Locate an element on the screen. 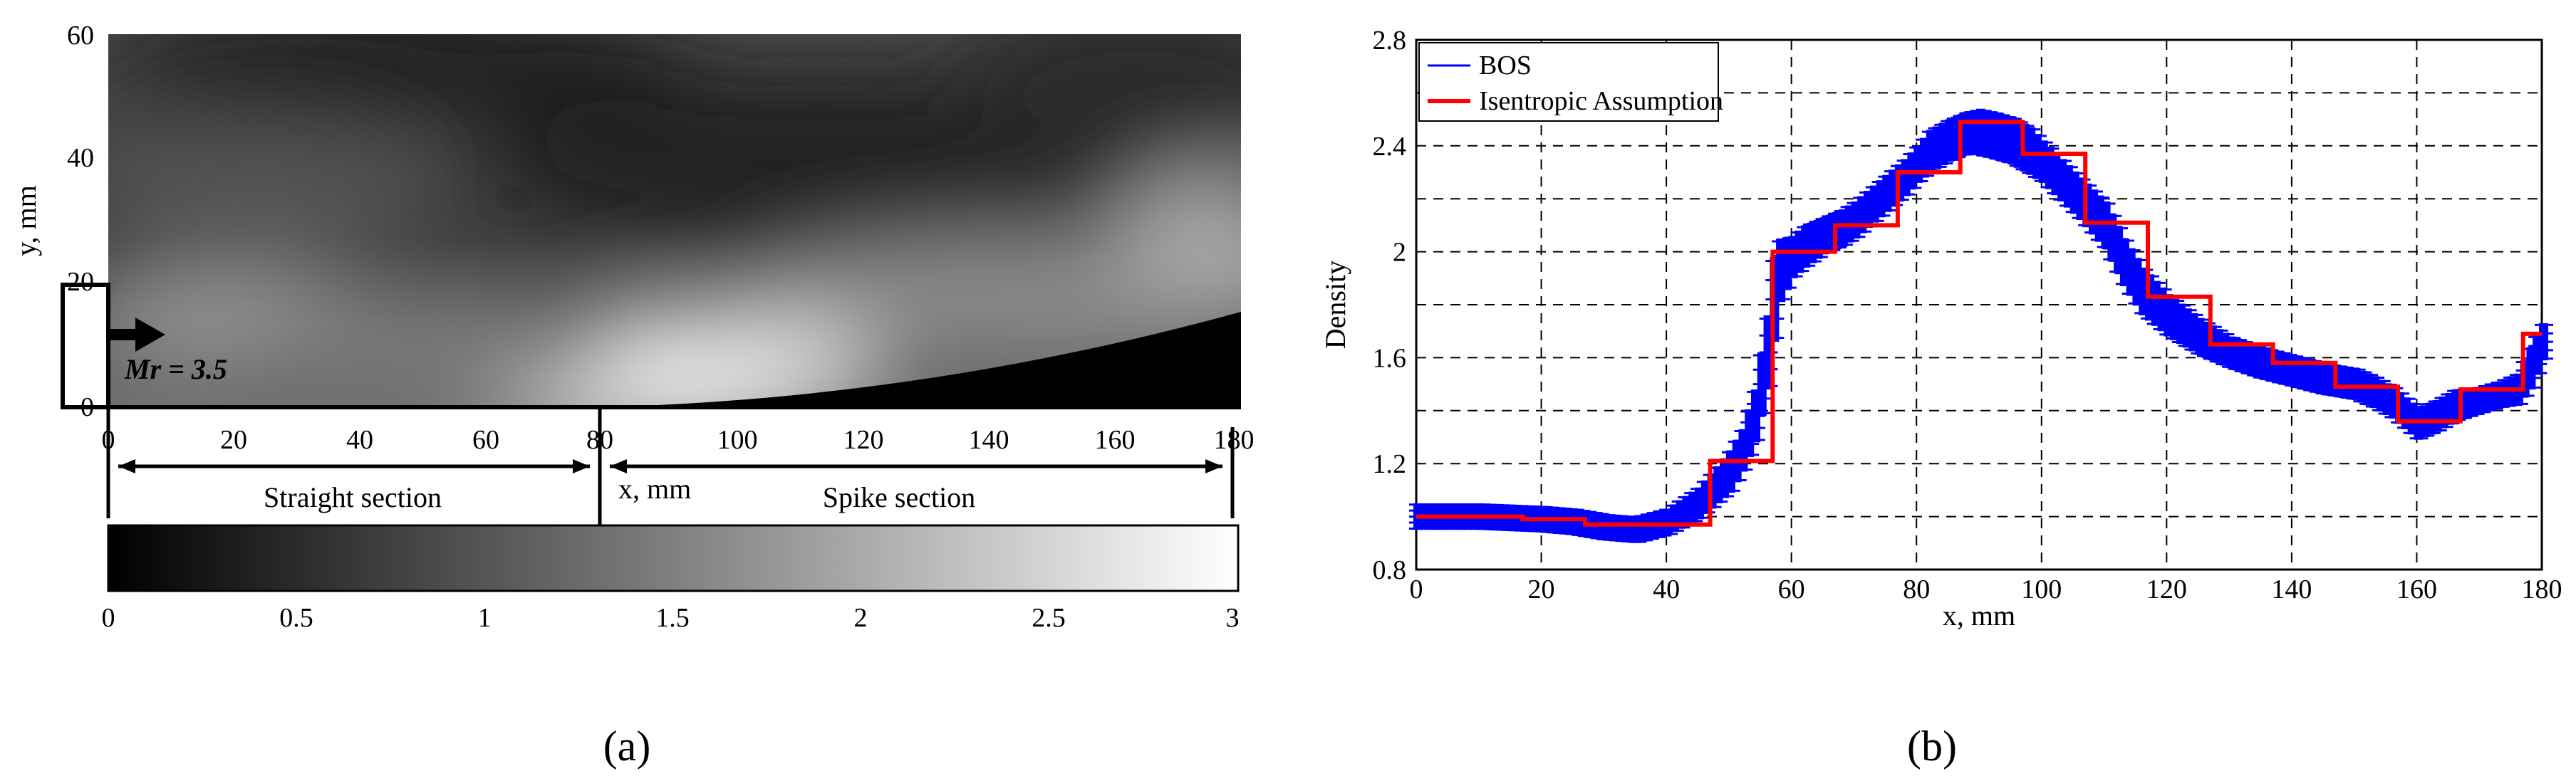 This screenshot has height=781, width=2576. panel-b-label: (b) is located at coordinates (1932, 746).